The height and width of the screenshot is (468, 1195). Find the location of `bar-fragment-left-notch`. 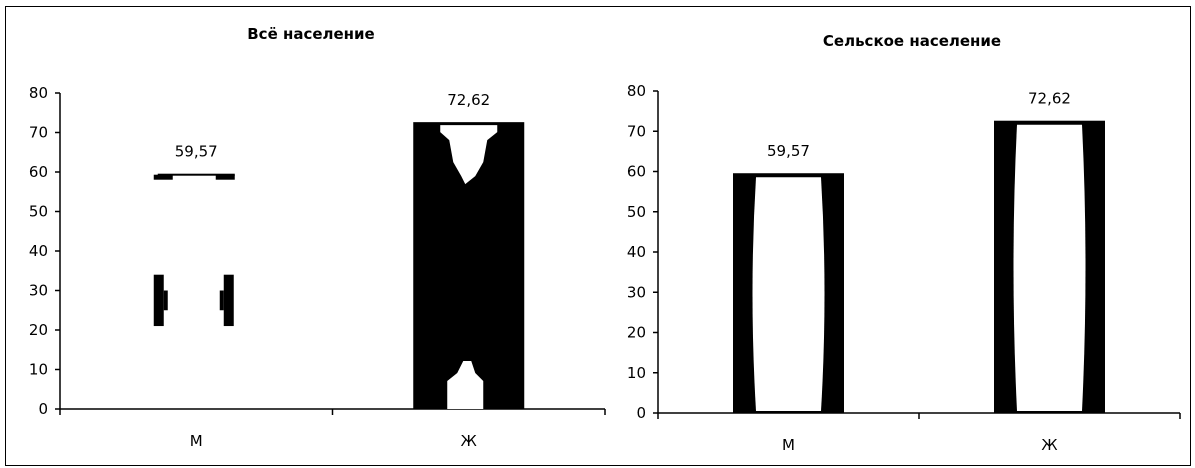

bar-fragment-left-notch is located at coordinates (165, 300).